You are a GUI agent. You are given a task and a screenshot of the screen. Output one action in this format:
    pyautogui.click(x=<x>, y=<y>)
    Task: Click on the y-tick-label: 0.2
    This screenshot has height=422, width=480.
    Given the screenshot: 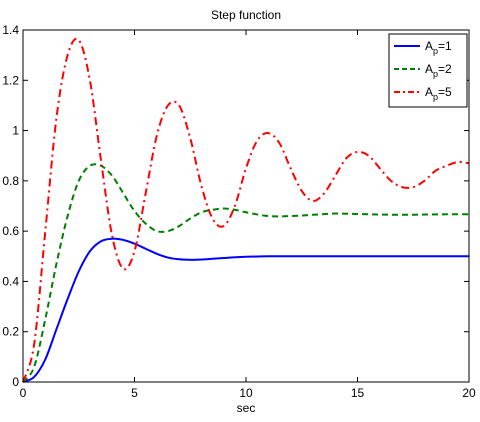 What is the action you would take?
    pyautogui.click(x=10, y=332)
    